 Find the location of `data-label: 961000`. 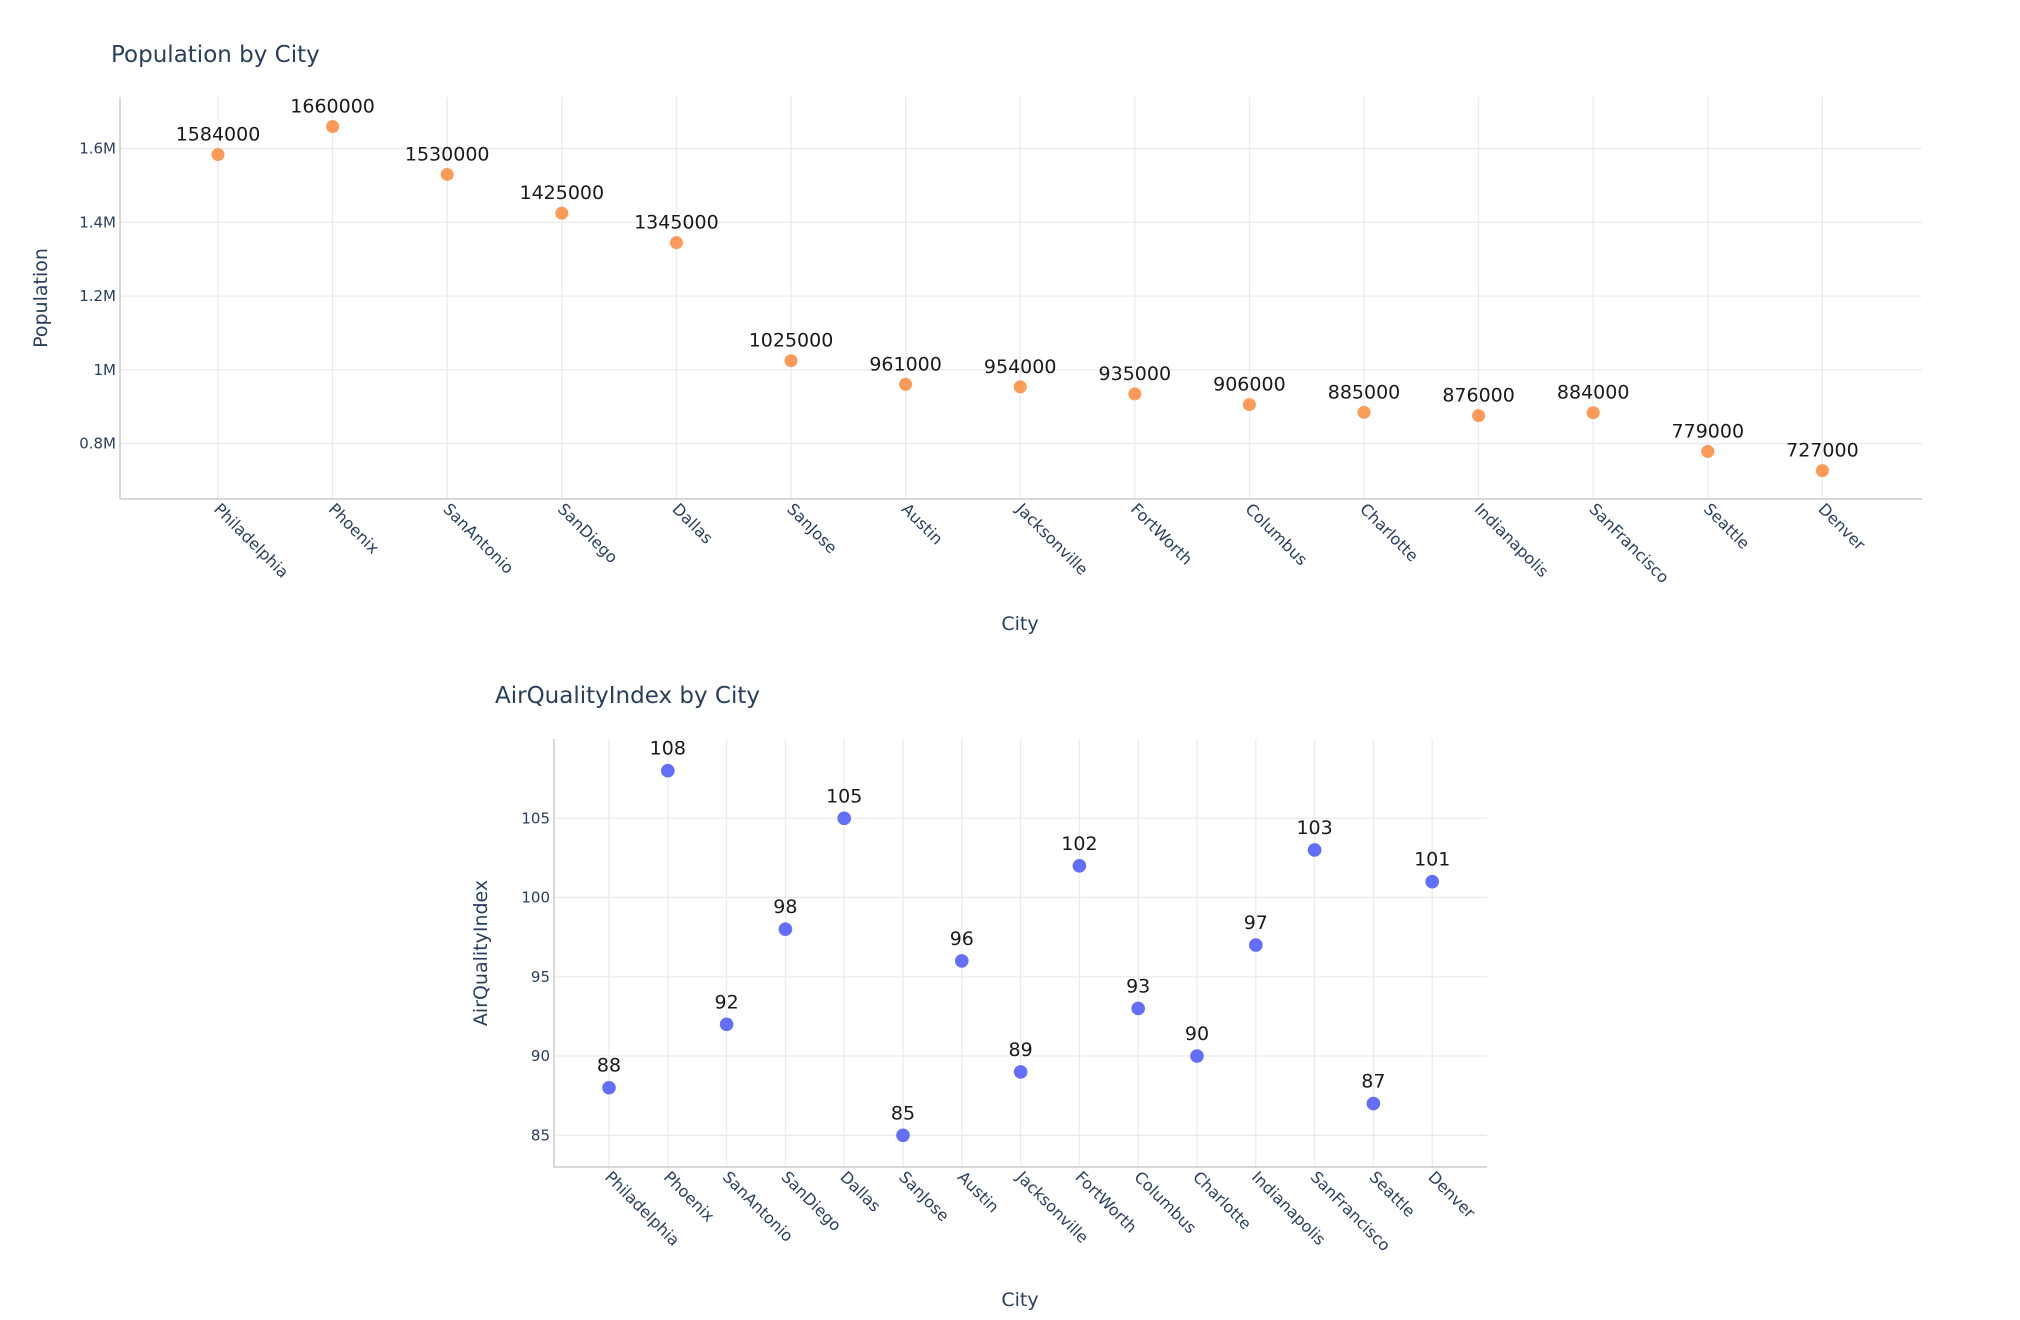

data-label: 961000 is located at coordinates (905, 364).